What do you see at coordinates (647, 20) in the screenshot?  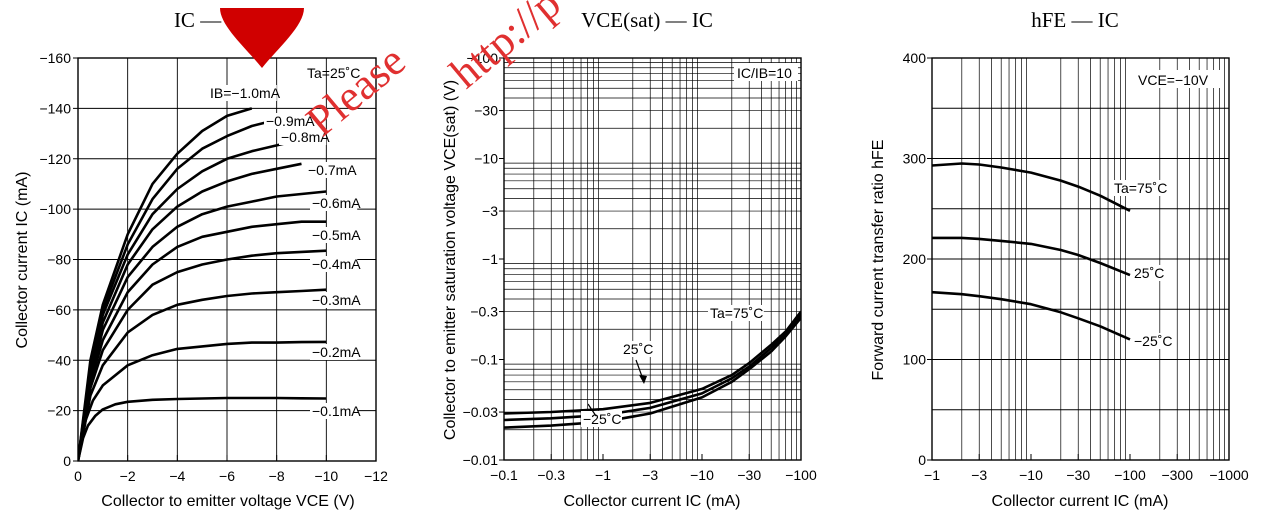 I see `chart1-title: VCE(sat) — IC` at bounding box center [647, 20].